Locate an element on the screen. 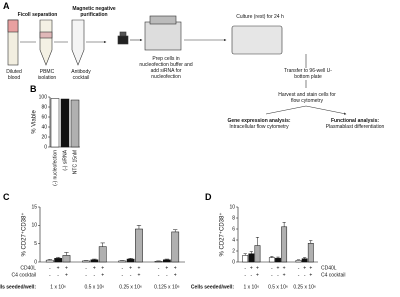  step-label: Ficoll separation is located at coordinates (37, 15).